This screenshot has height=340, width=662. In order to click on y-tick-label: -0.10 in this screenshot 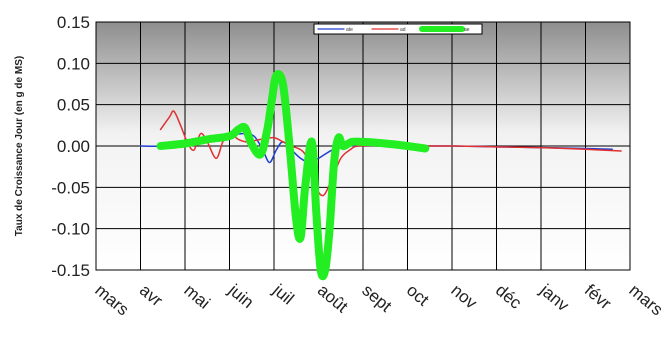, I will do `click(70, 229)`.